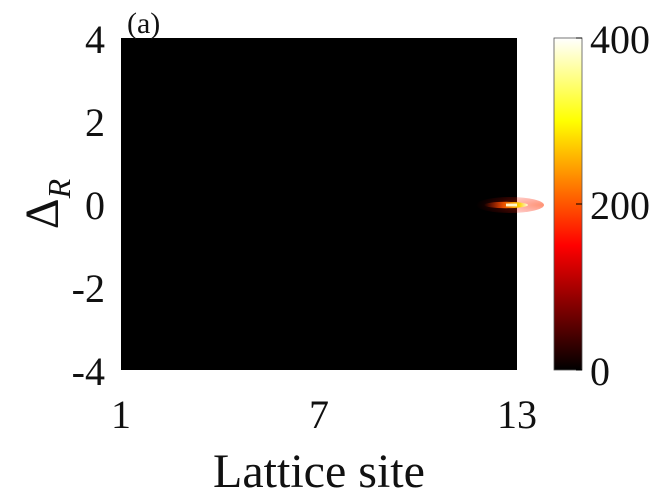 The width and height of the screenshot is (664, 498). What do you see at coordinates (95, 205) in the screenshot?
I see `y-tick-label: 0` at bounding box center [95, 205].